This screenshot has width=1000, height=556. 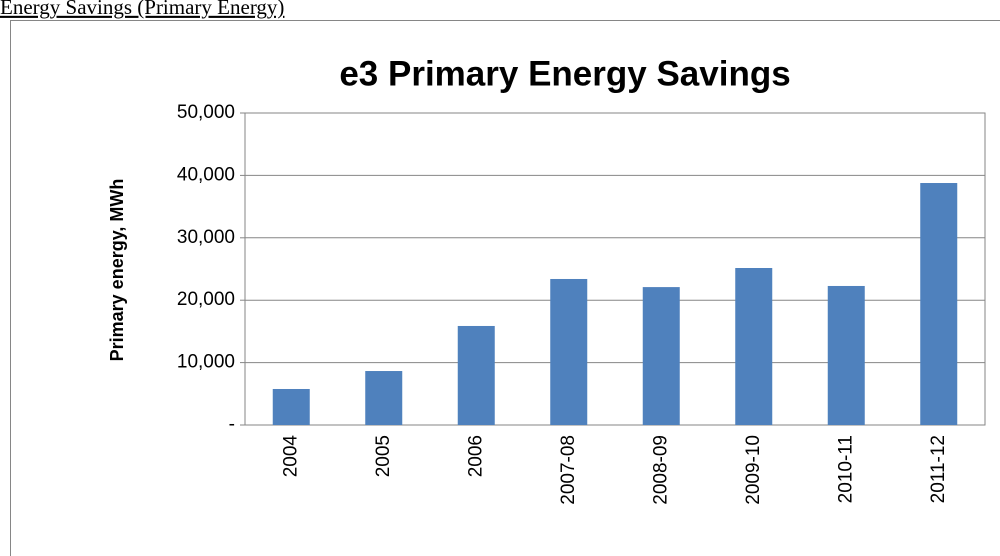 I want to click on y-tick-label: 10,000, so click(x=206, y=362).